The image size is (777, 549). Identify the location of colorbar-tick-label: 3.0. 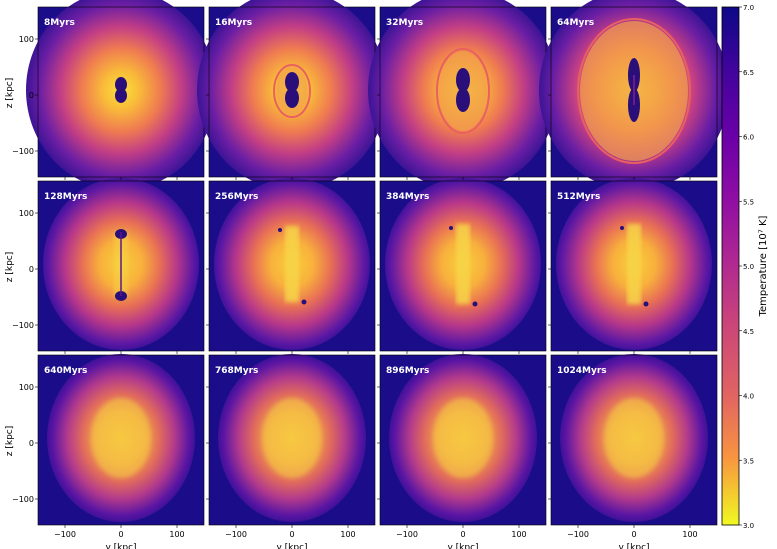
(748, 526).